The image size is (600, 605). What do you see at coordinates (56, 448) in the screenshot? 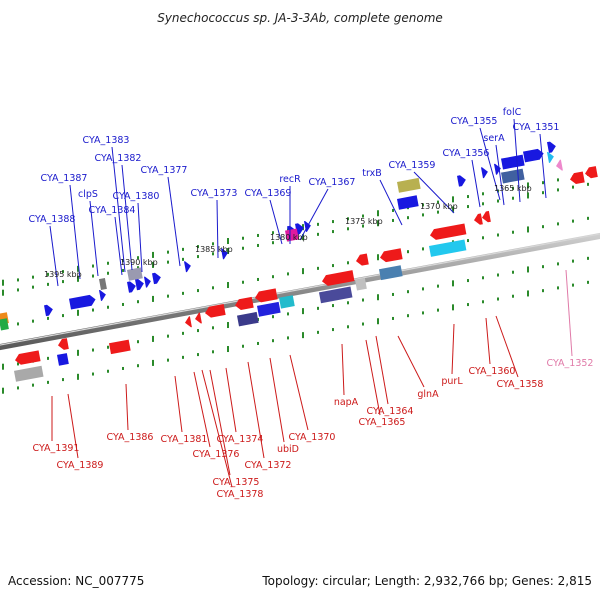
I see `gene-label: CYA_1391` at bounding box center [56, 448].